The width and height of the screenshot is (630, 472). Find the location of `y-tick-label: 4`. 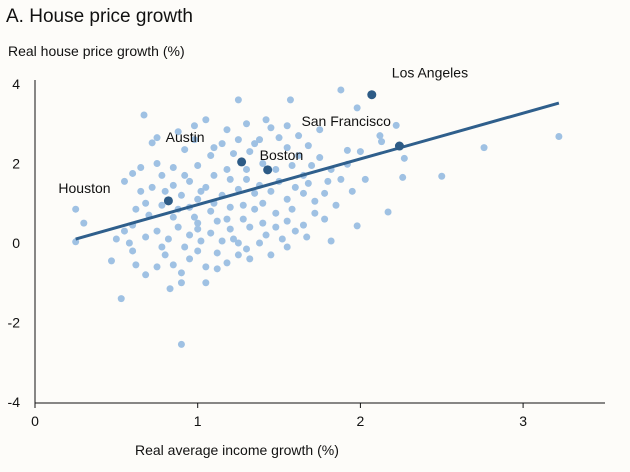

y-tick-label: 4 is located at coordinates (16, 84).